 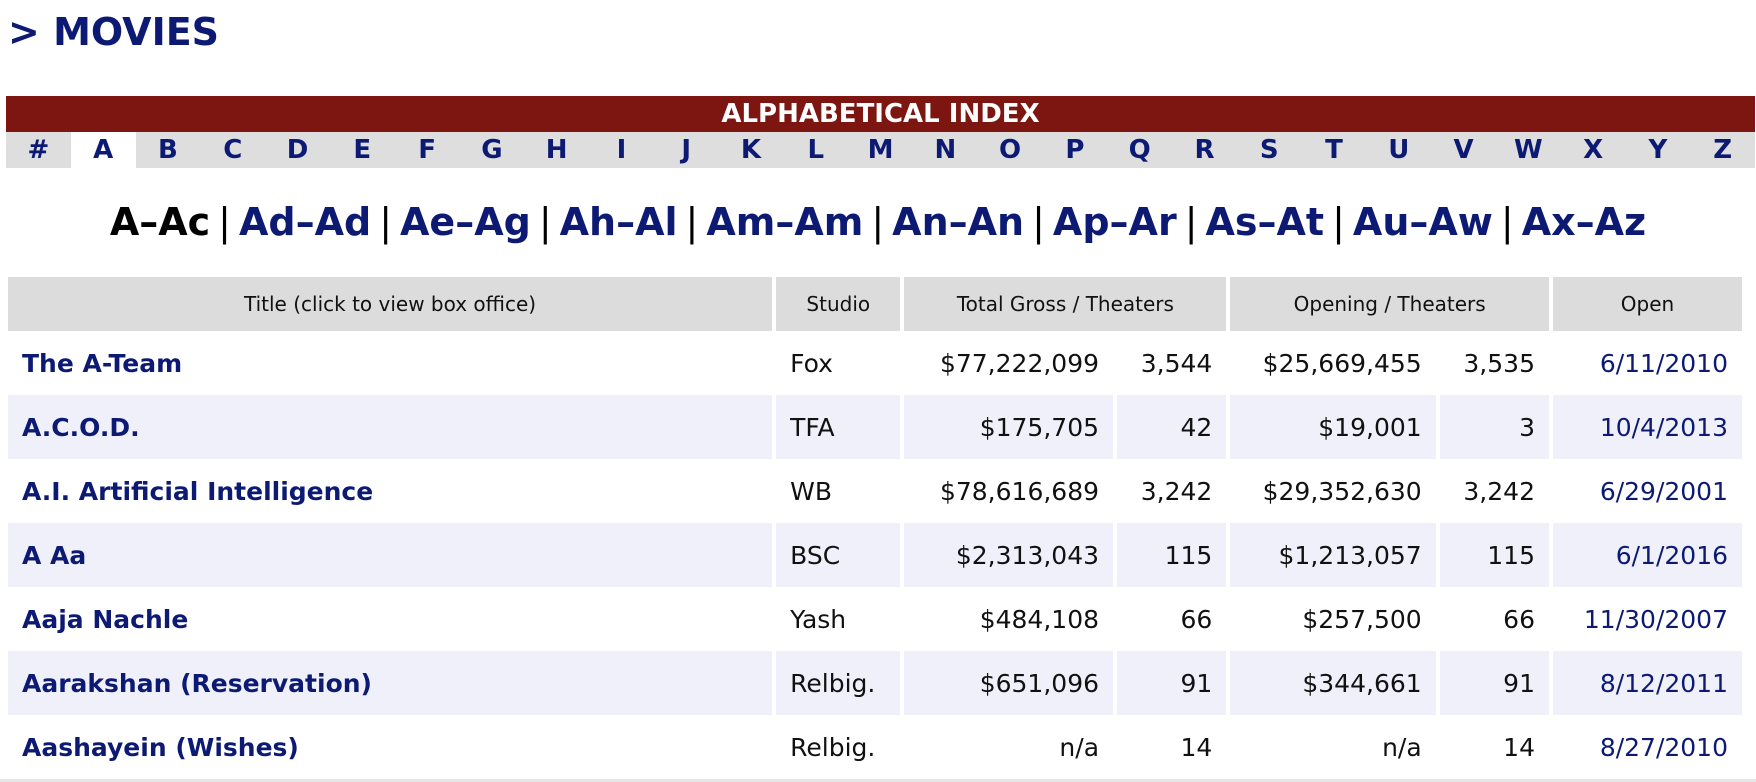 I want to click on open-date-link: 10/4/2013, so click(x=1647, y=427).